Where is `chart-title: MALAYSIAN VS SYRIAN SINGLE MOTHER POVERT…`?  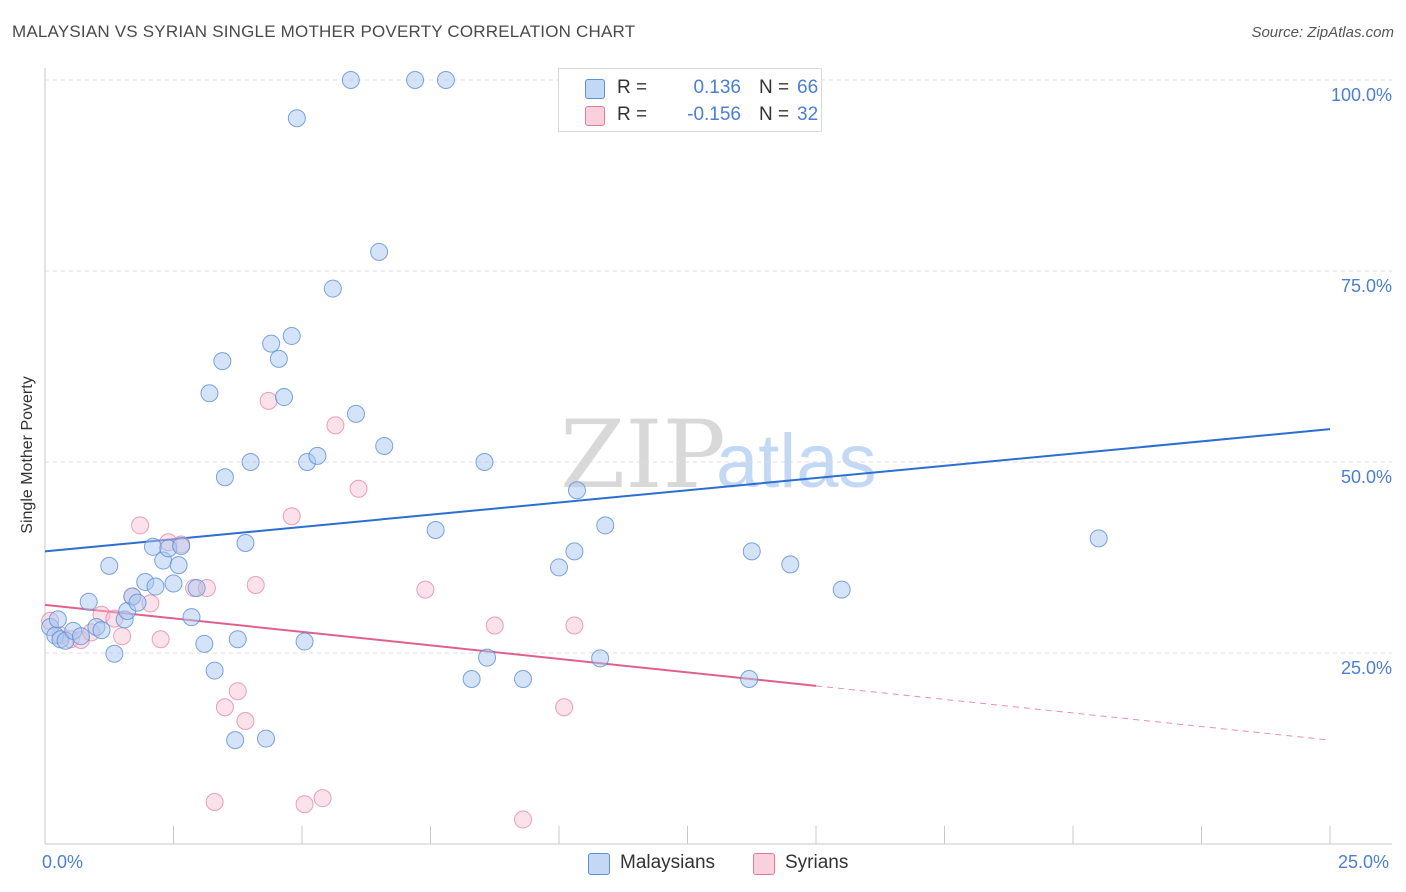
chart-title: MALAYSIAN VS SYRIAN SINGLE MOTHER POVERT… is located at coordinates (324, 31).